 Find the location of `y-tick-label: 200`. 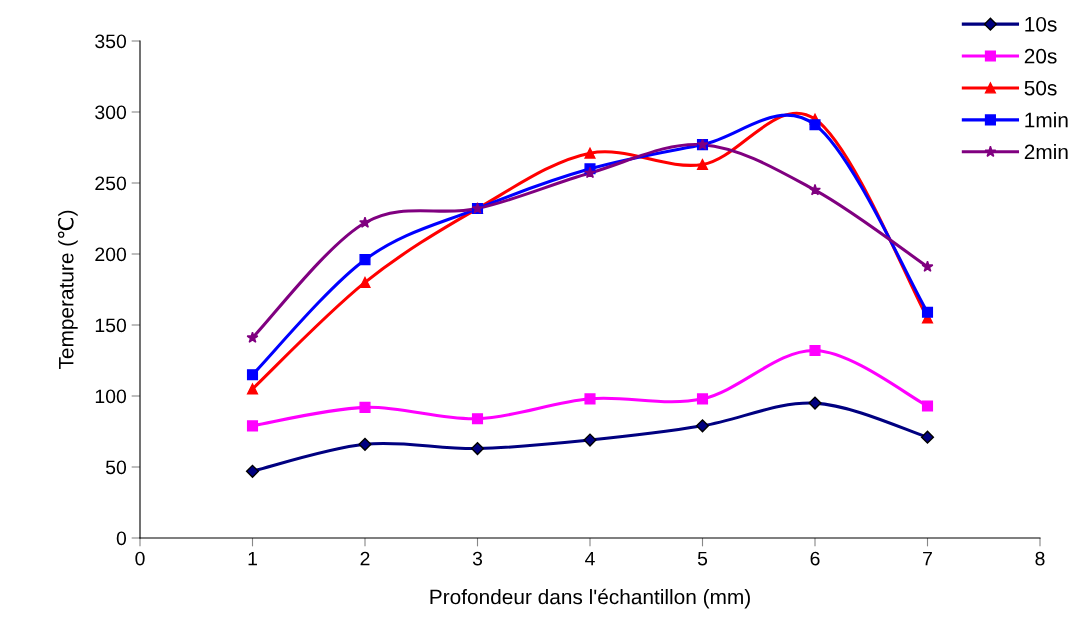

y-tick-label: 200 is located at coordinates (111, 254).